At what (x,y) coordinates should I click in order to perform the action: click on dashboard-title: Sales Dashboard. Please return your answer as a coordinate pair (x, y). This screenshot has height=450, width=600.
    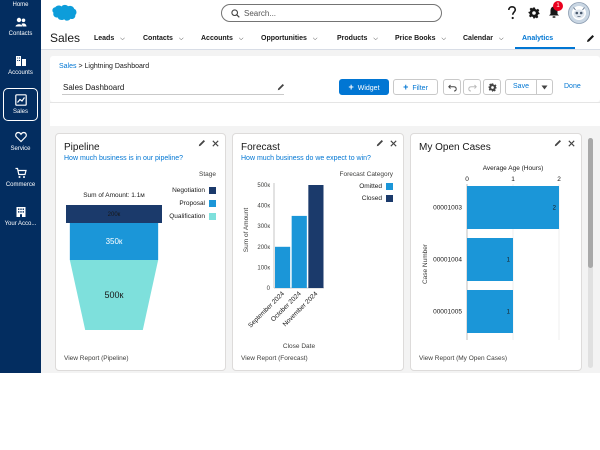
    Looking at the image, I should click on (94, 87).